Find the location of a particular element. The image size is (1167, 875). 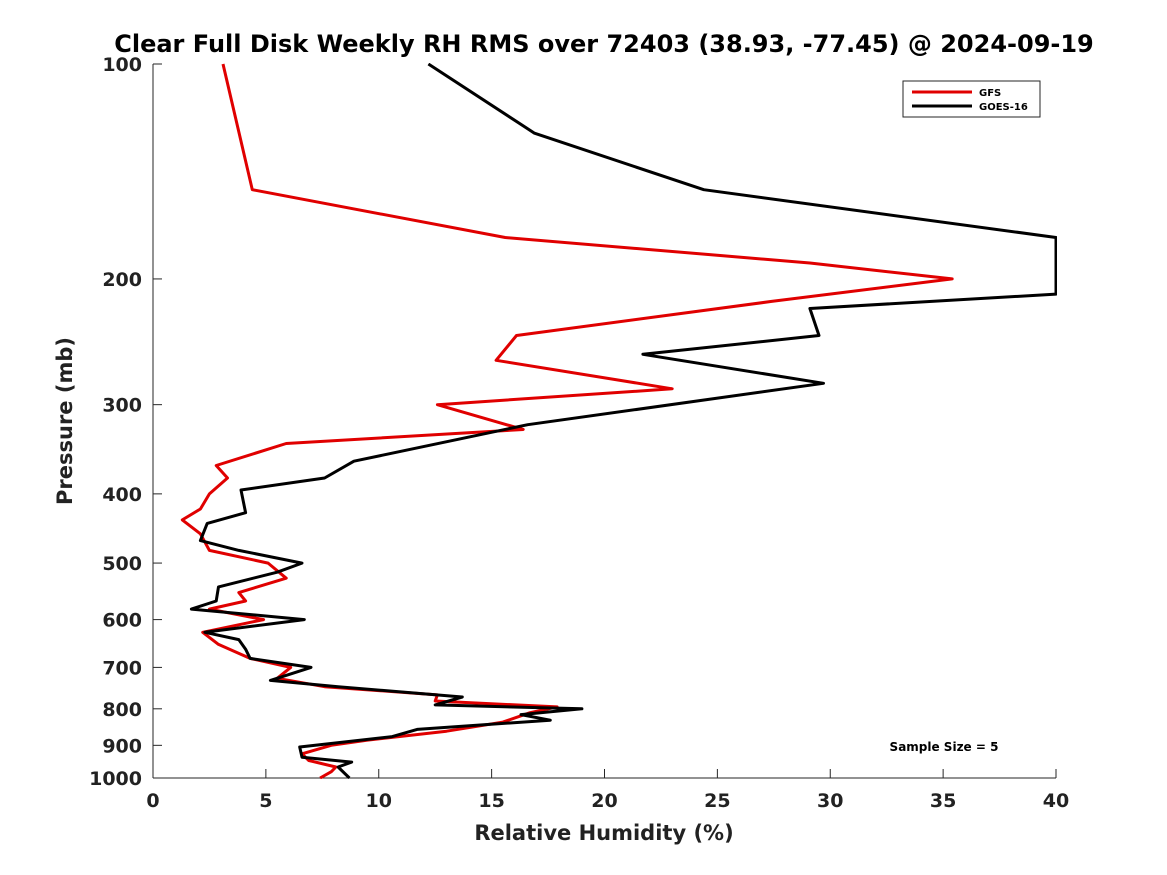

x-tick-label: 15 is located at coordinates (491, 801).